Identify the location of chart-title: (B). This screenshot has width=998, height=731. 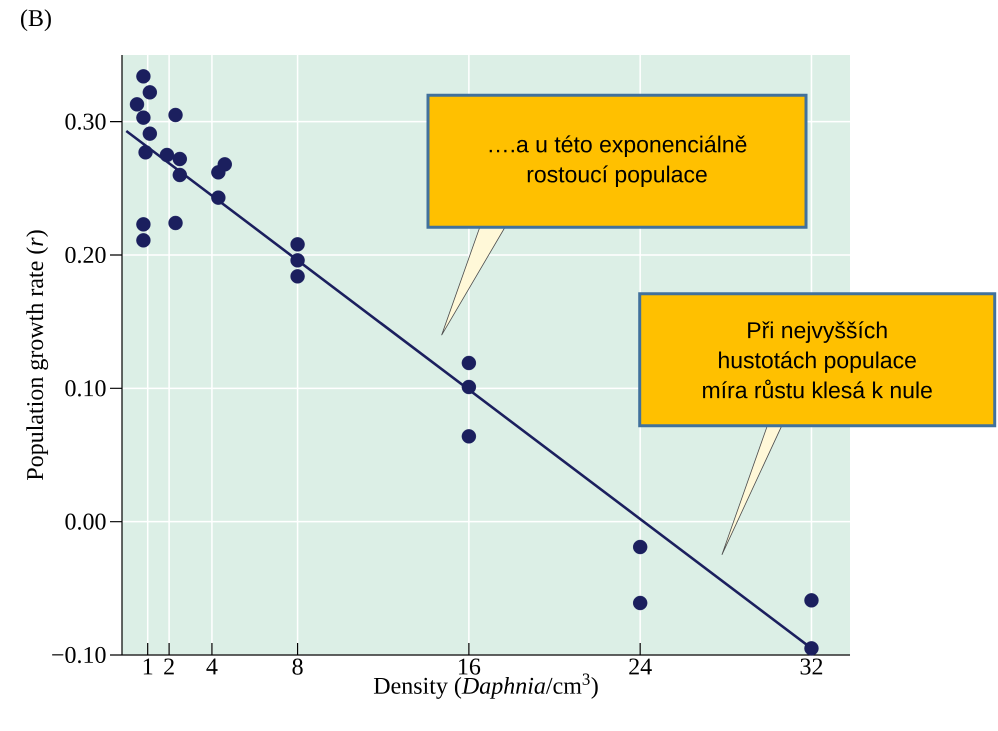
(36, 20).